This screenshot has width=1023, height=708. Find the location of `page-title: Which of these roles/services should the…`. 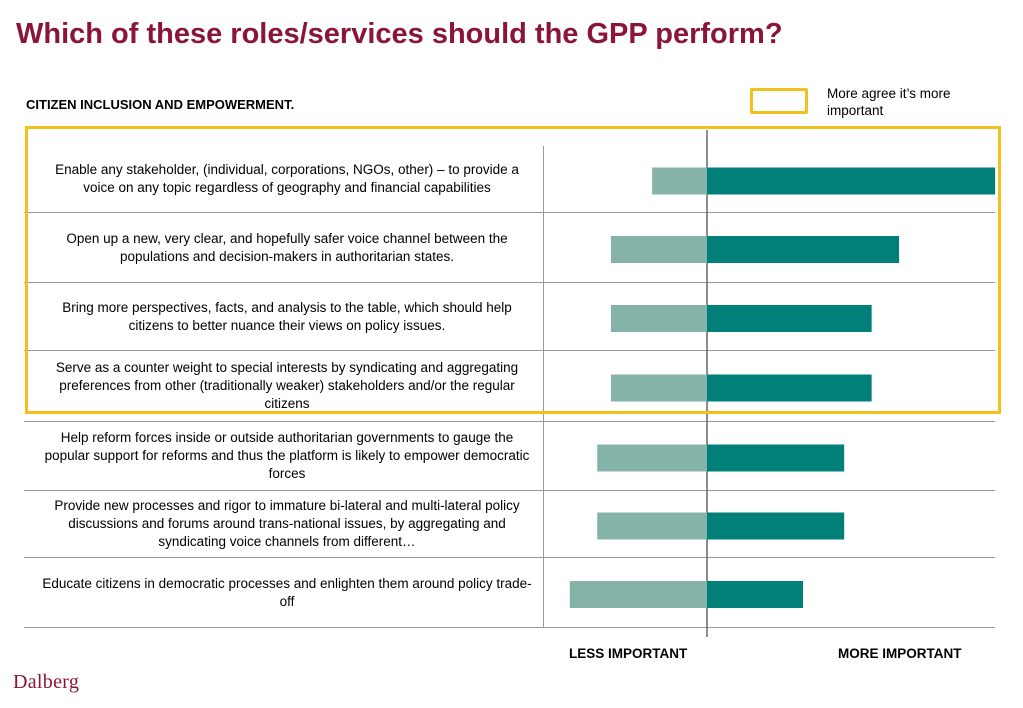

page-title: Which of these roles/services should the… is located at coordinates (399, 34).